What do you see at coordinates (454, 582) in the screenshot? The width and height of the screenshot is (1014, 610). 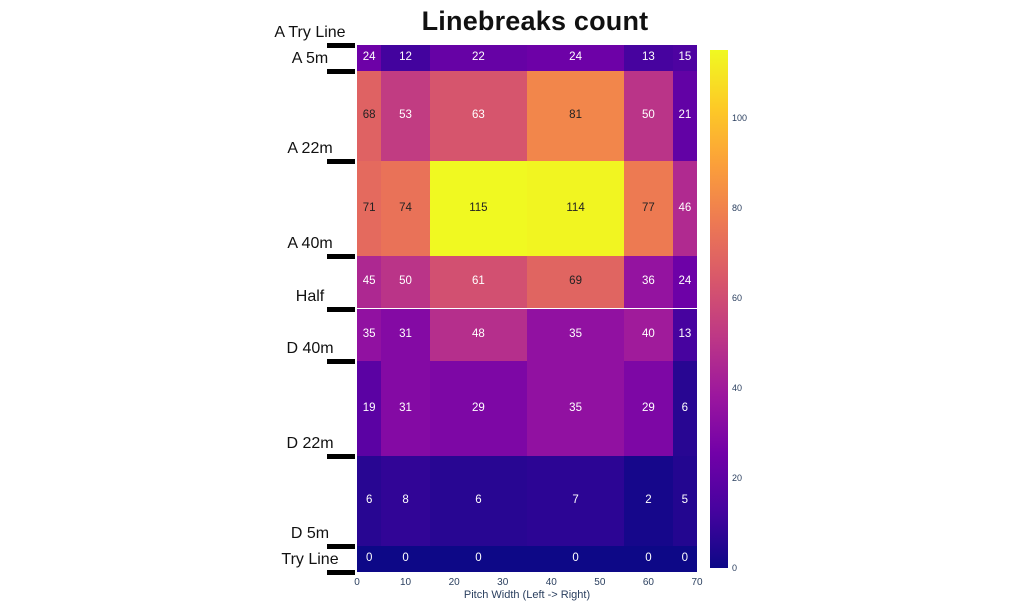 I see `x-axis-tick-label: 20` at bounding box center [454, 582].